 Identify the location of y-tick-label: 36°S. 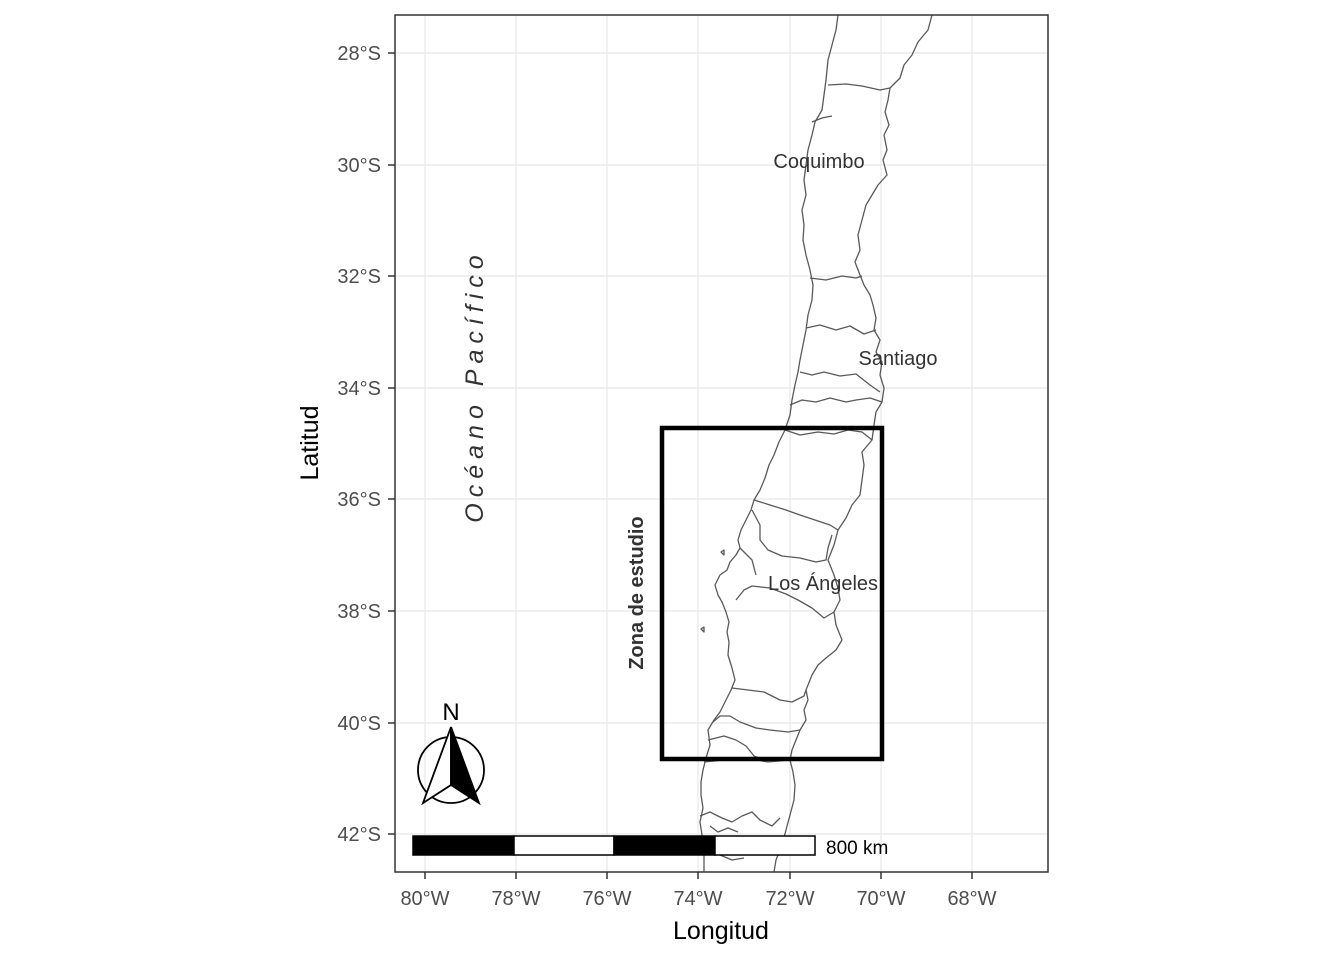
(359, 500).